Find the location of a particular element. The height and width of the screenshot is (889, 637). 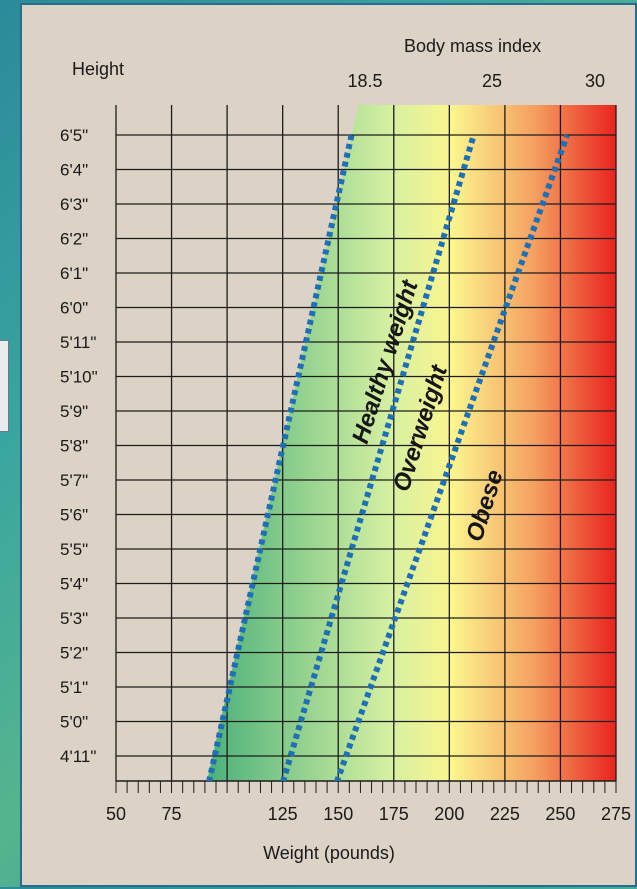

y-tick-label: 5'9" is located at coordinates (74, 411).